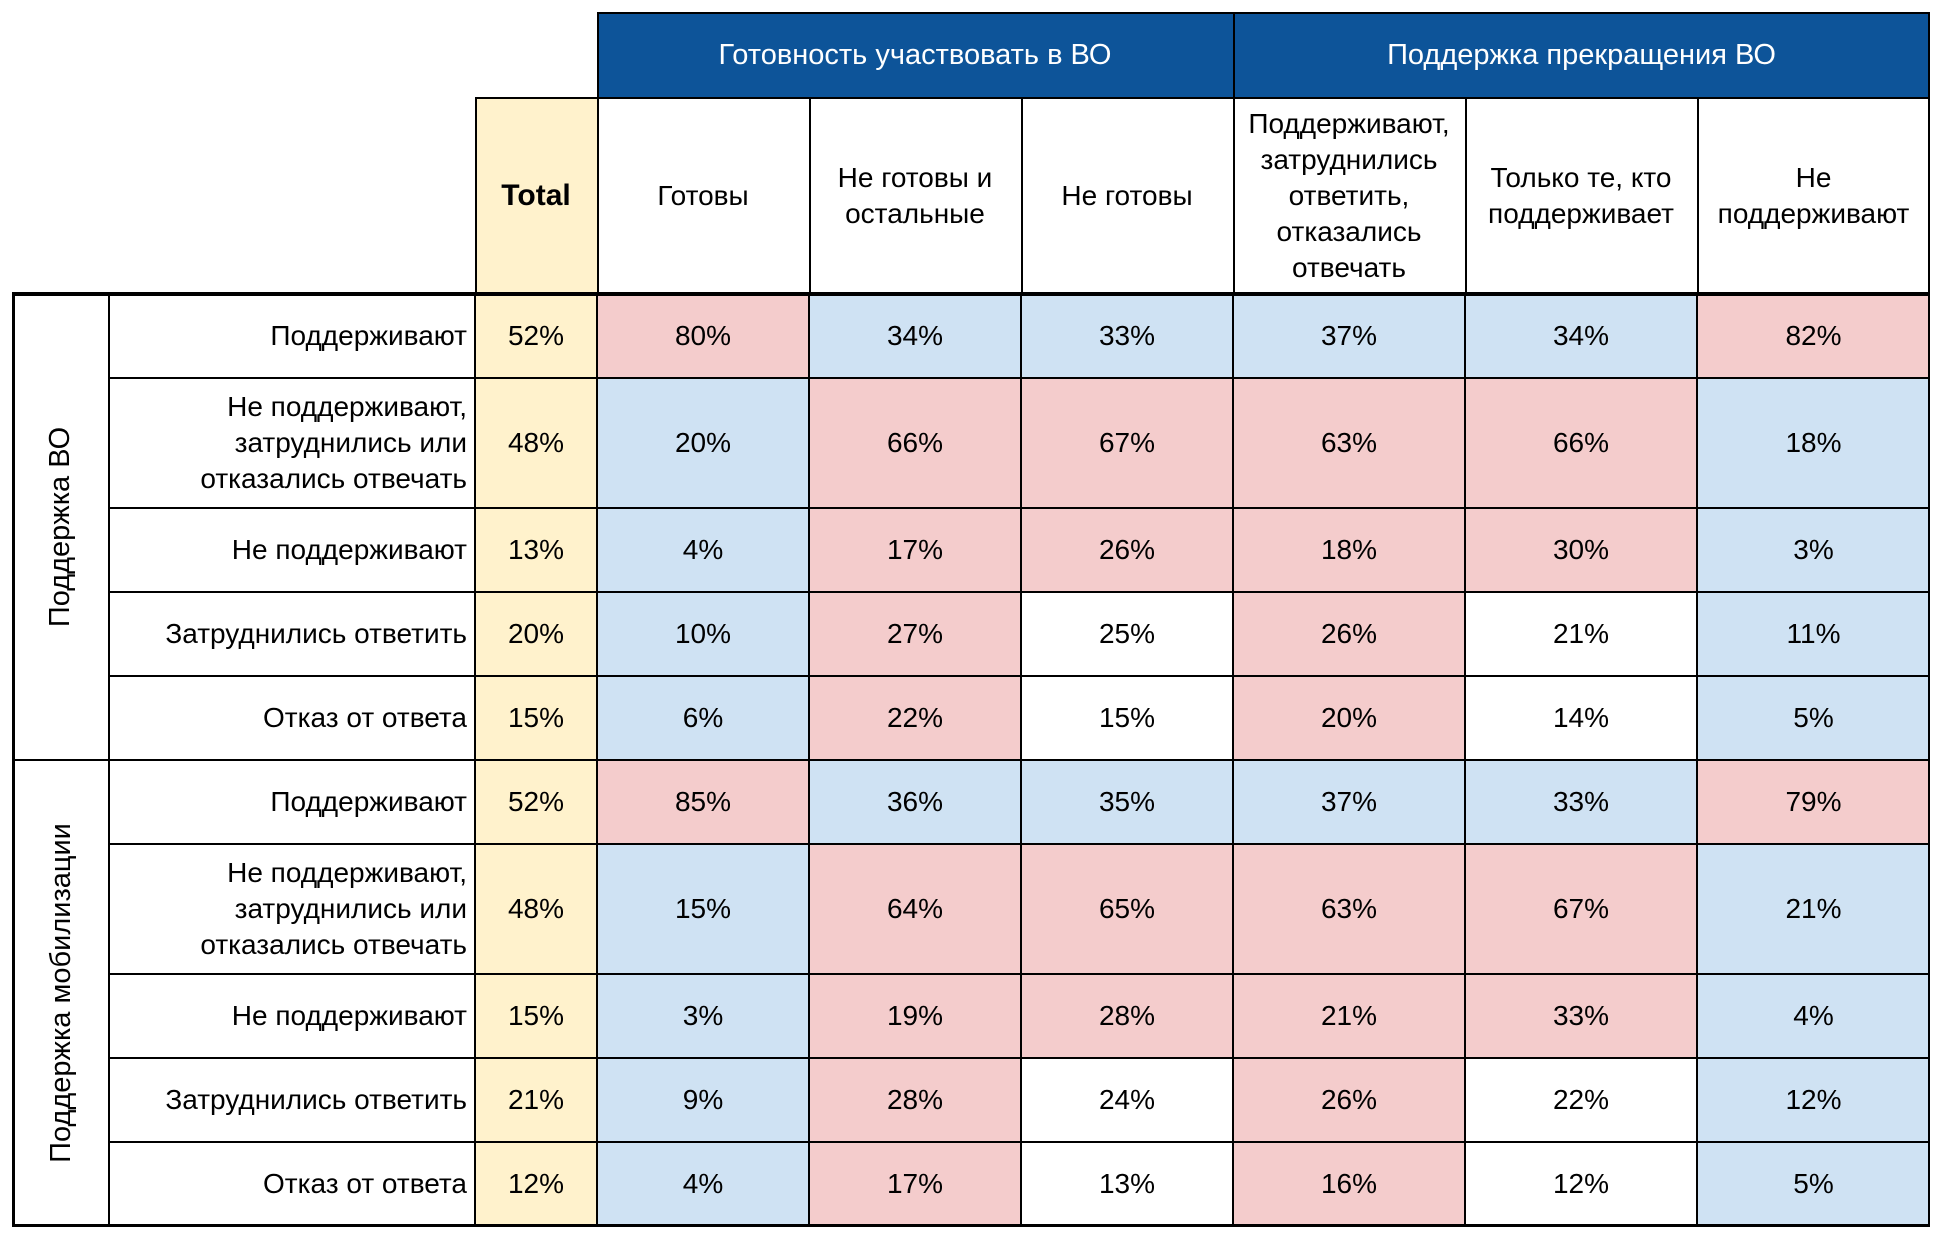  I want to click on column-header-text: Не готовы и остальные, so click(915, 196).